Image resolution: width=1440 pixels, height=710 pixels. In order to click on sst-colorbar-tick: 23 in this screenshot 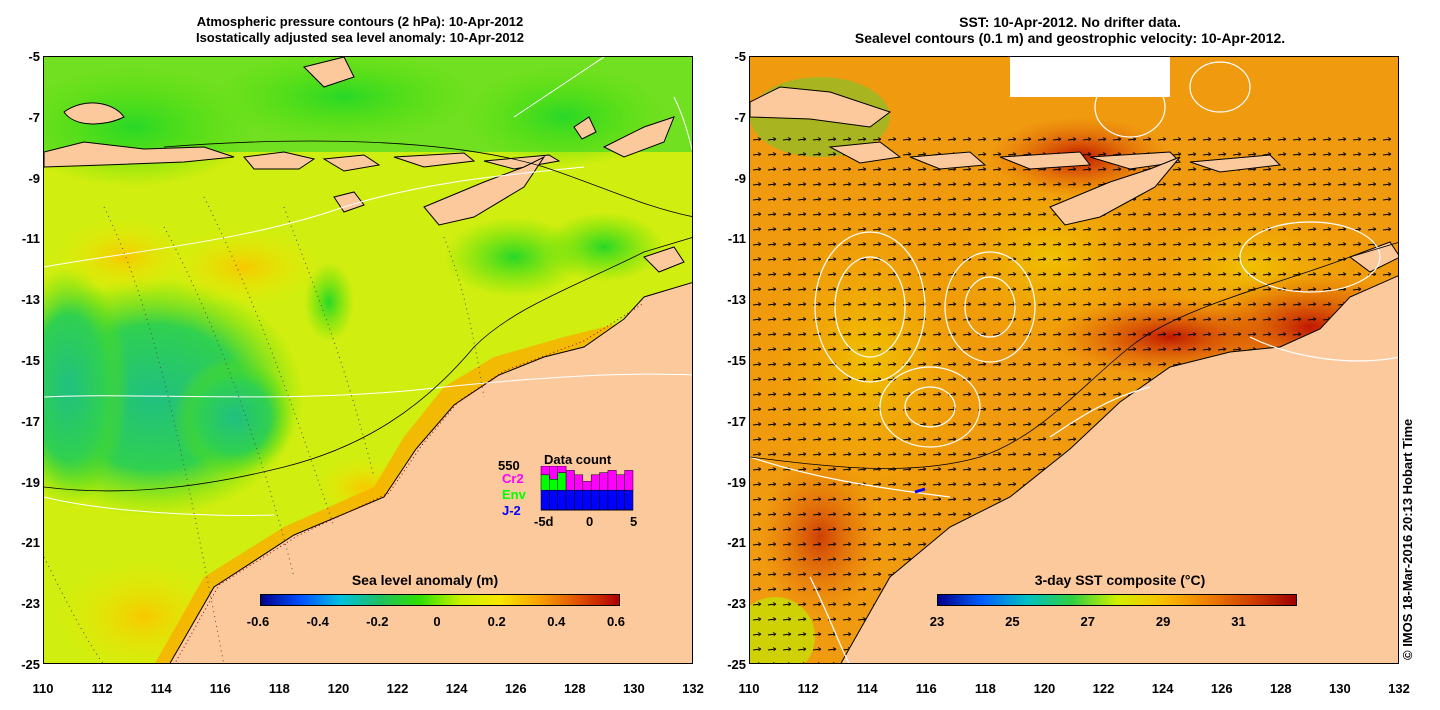, I will do `click(937, 621)`.